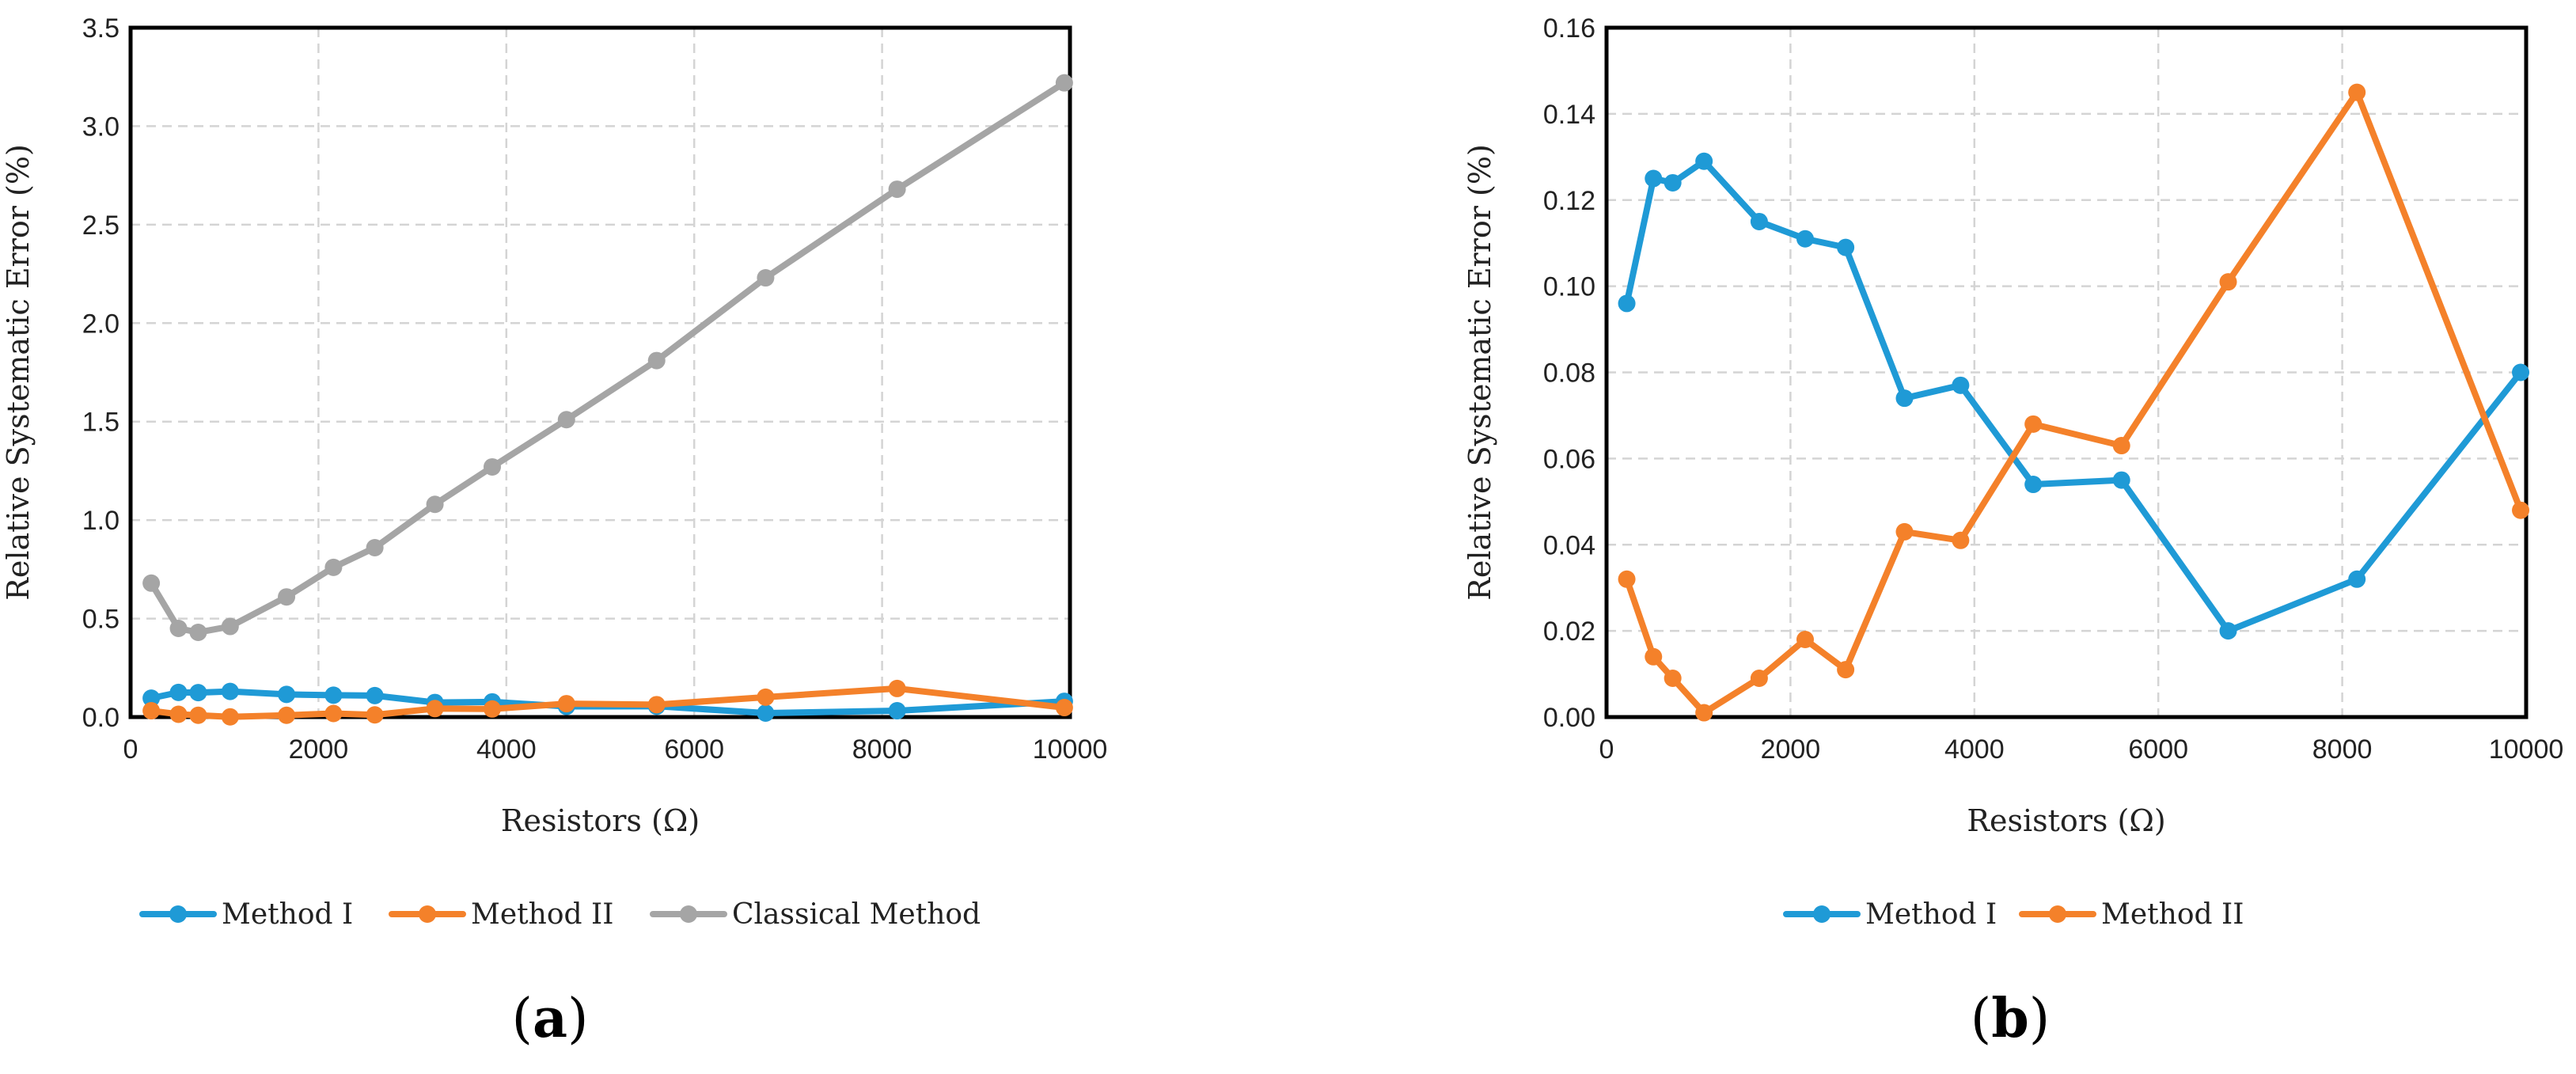  Describe the element at coordinates (101, 324) in the screenshot. I see `y-tick-label: 2.0` at that location.